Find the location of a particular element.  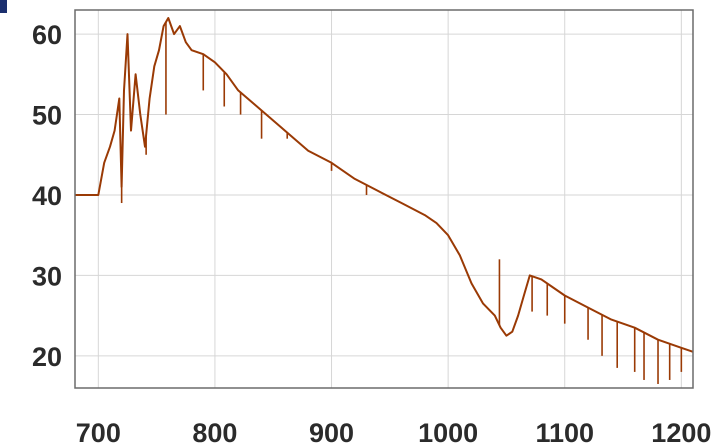

y-tick-labels: 20 30 40 50 60 is located at coordinates (47, 196).